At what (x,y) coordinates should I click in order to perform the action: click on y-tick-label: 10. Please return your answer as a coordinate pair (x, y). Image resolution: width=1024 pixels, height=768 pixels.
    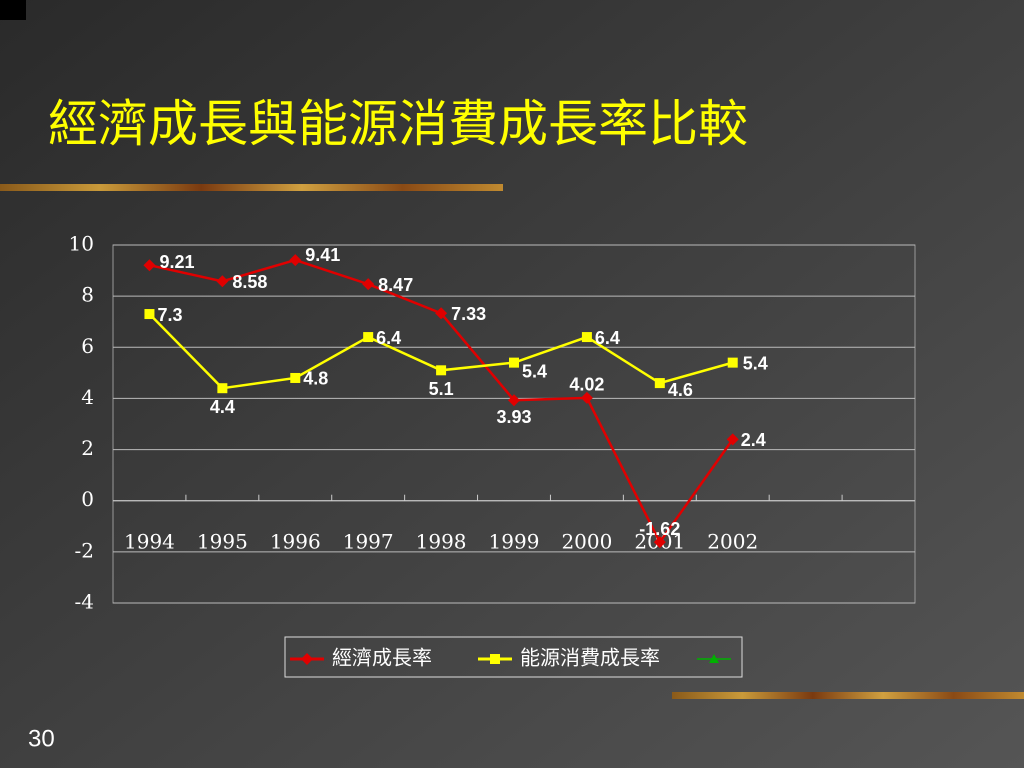
    Looking at the image, I should click on (81, 244).